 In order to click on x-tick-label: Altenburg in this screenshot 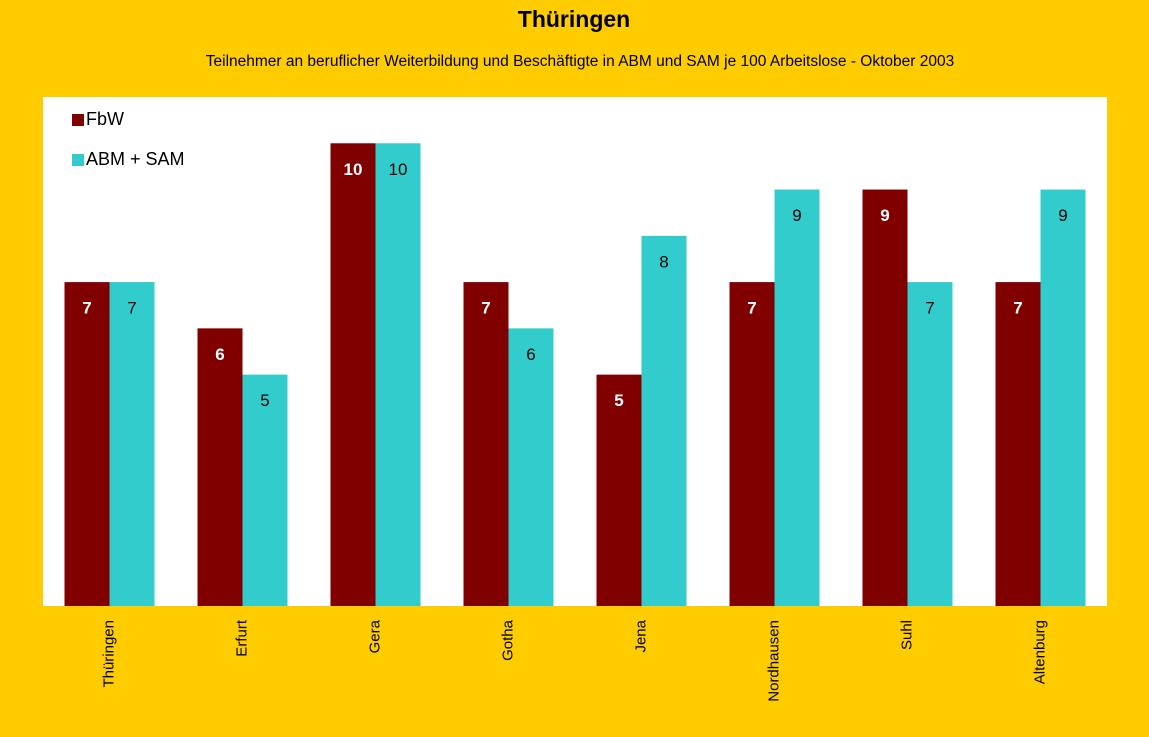, I will do `click(1039, 652)`.